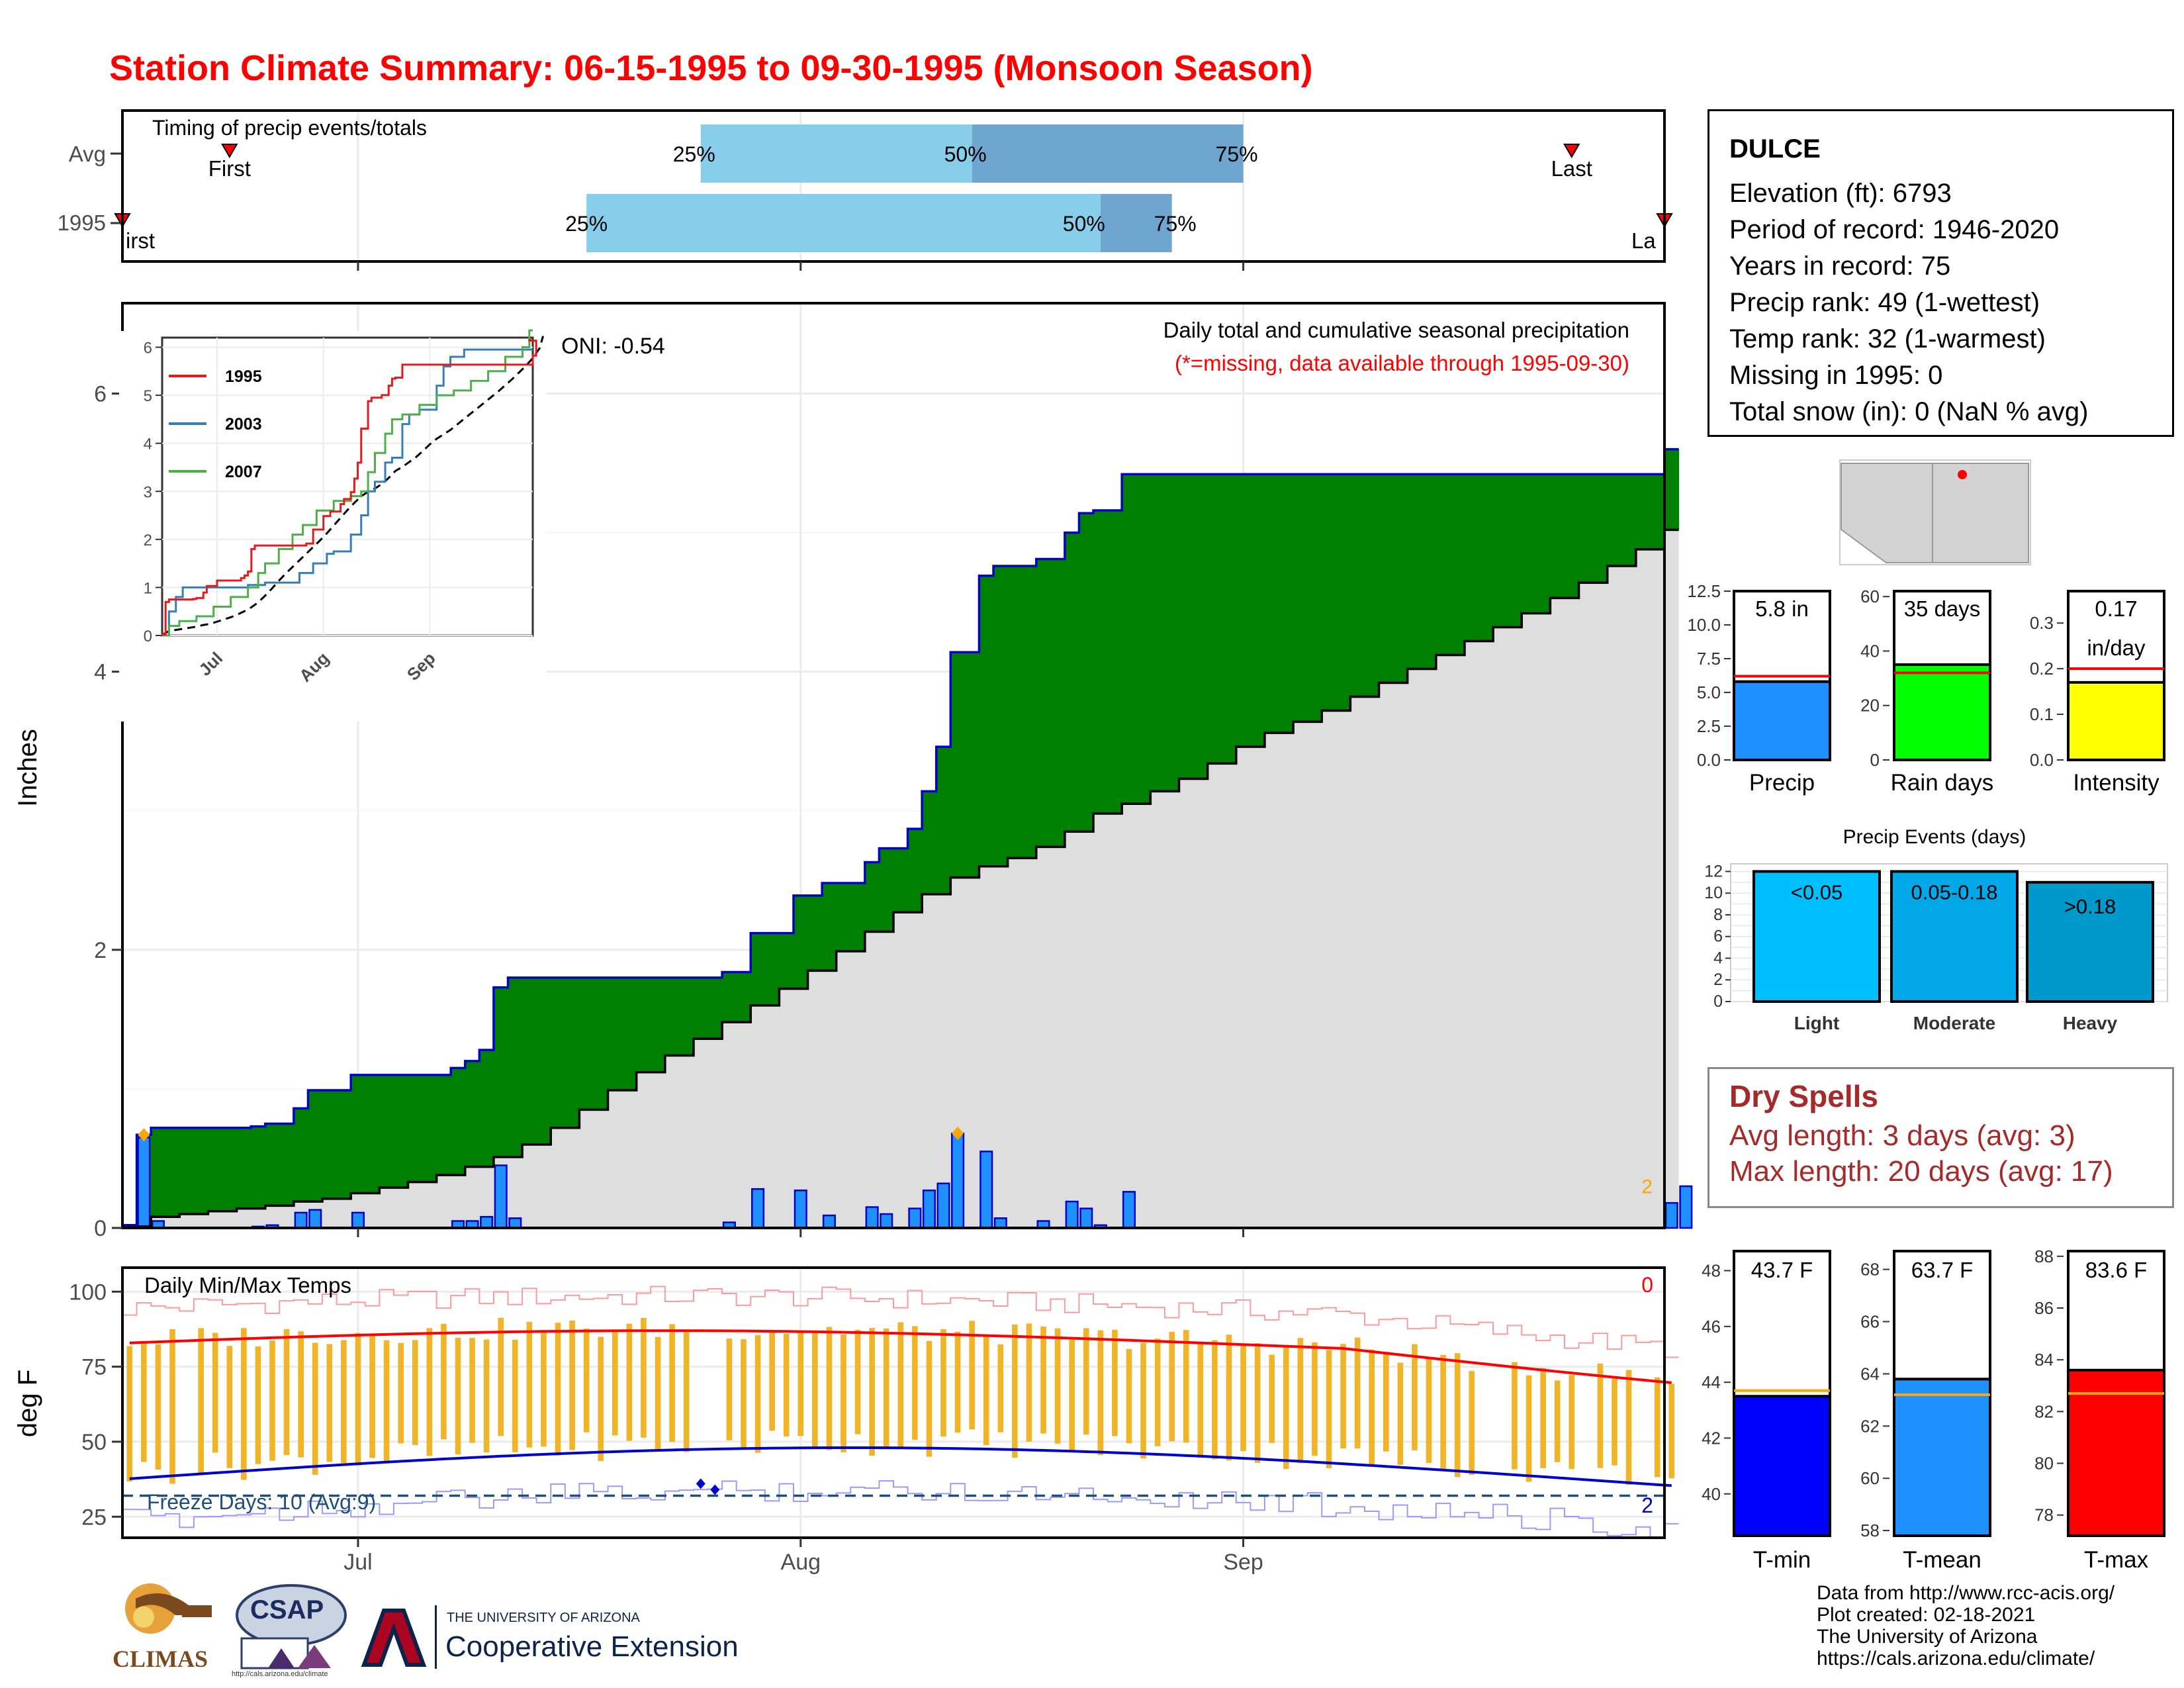 The width and height of the screenshot is (2184, 1688). What do you see at coordinates (1942, 712) in the screenshot?
I see `small-bar-rain-days-value-bar` at bounding box center [1942, 712].